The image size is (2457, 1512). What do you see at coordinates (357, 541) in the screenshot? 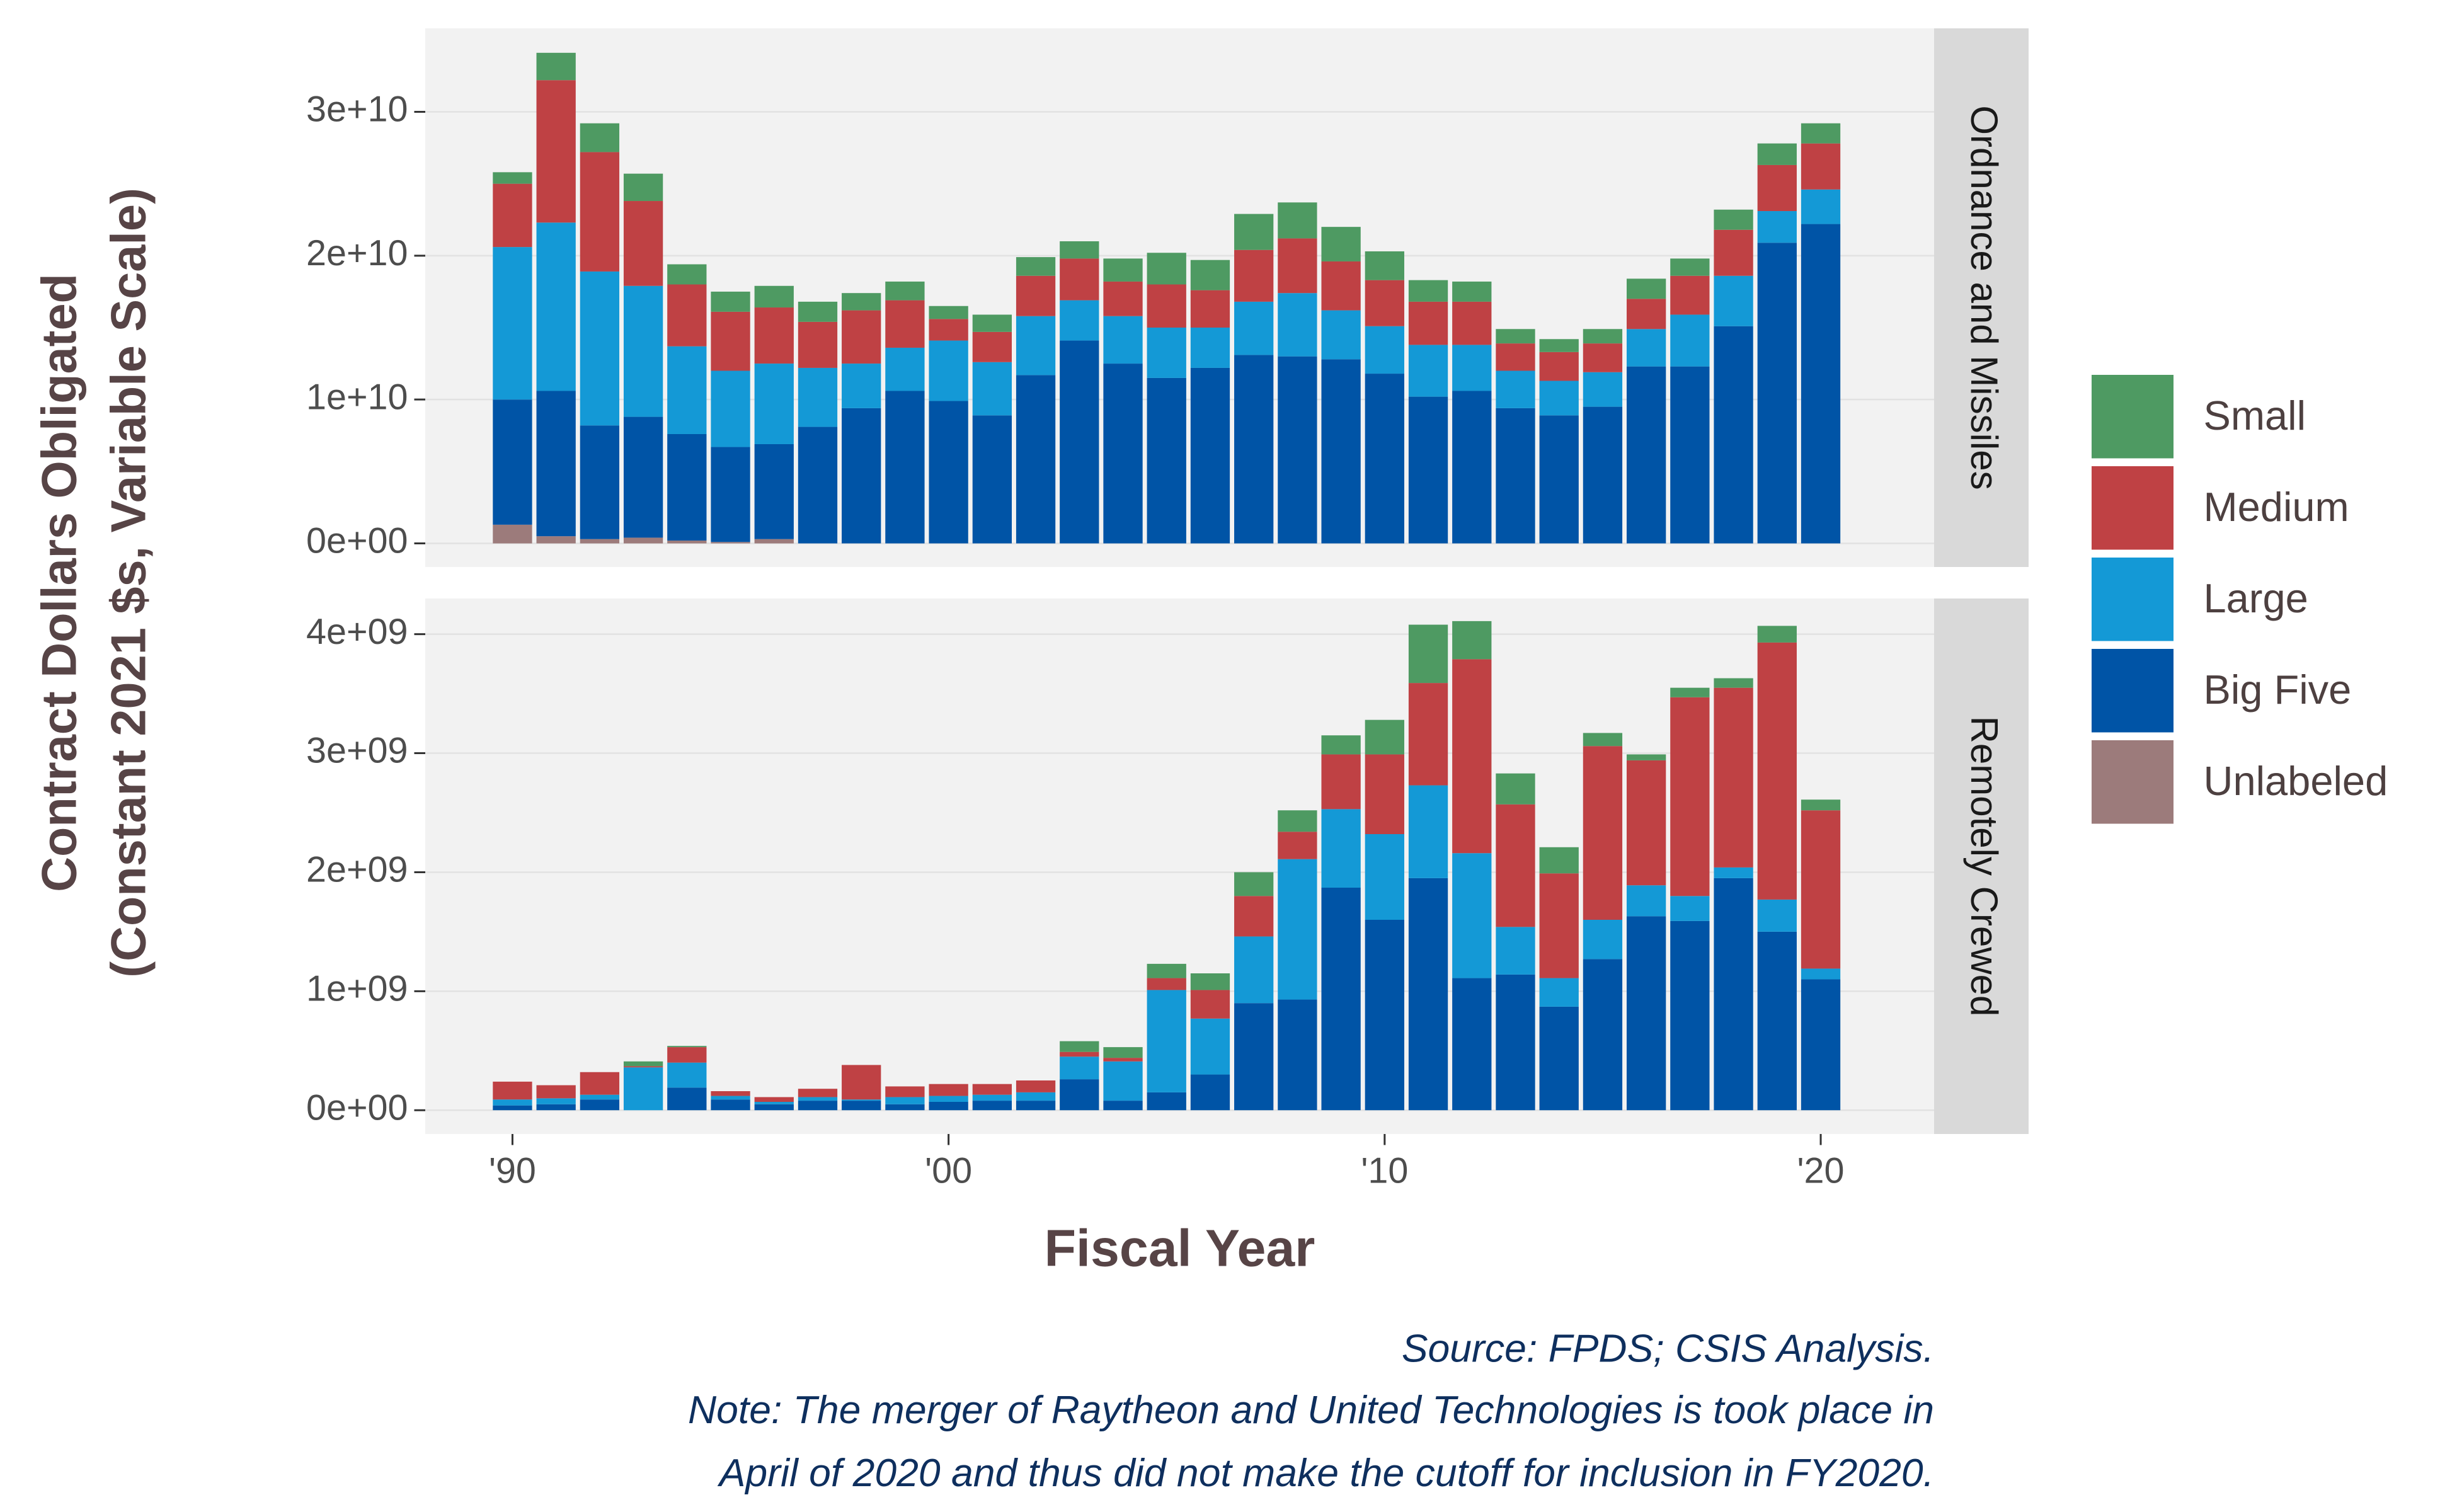
I see `y-tick-label: 0e+00` at bounding box center [357, 541].